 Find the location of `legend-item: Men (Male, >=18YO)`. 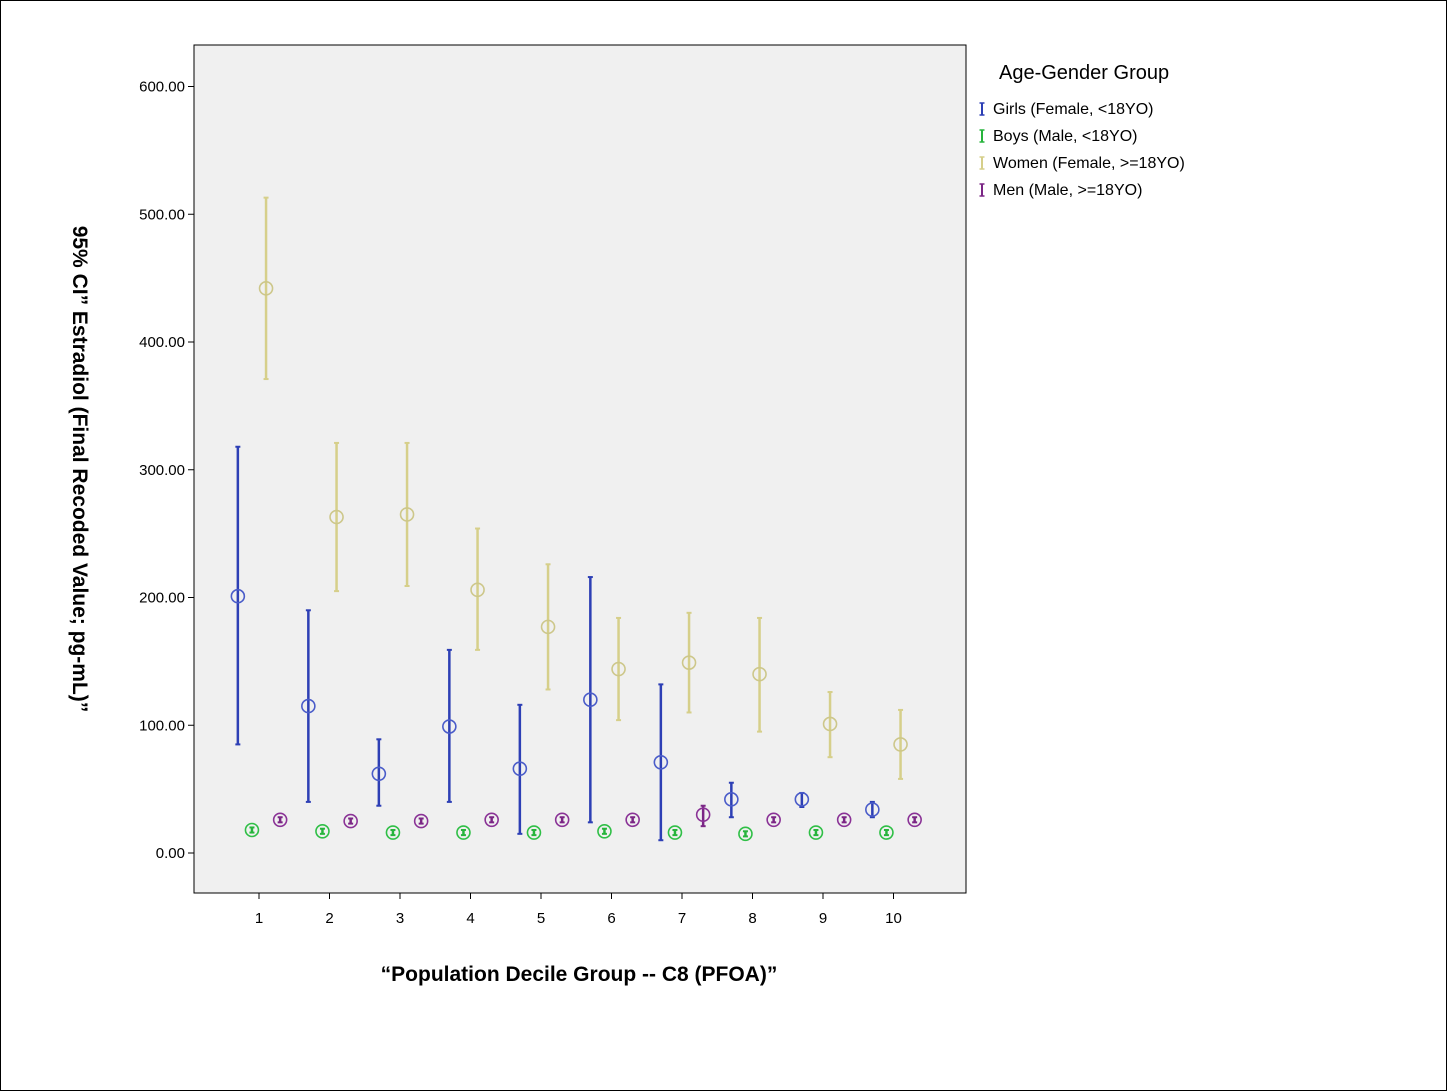

legend-item: Men (Male, >=18YO) is located at coordinates (1060, 190).